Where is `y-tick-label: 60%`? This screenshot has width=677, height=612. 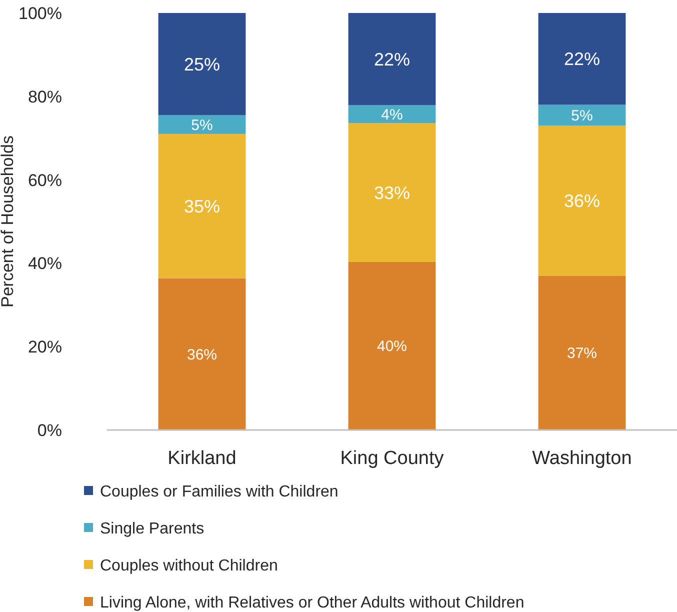
y-tick-label: 60% is located at coordinates (45, 180).